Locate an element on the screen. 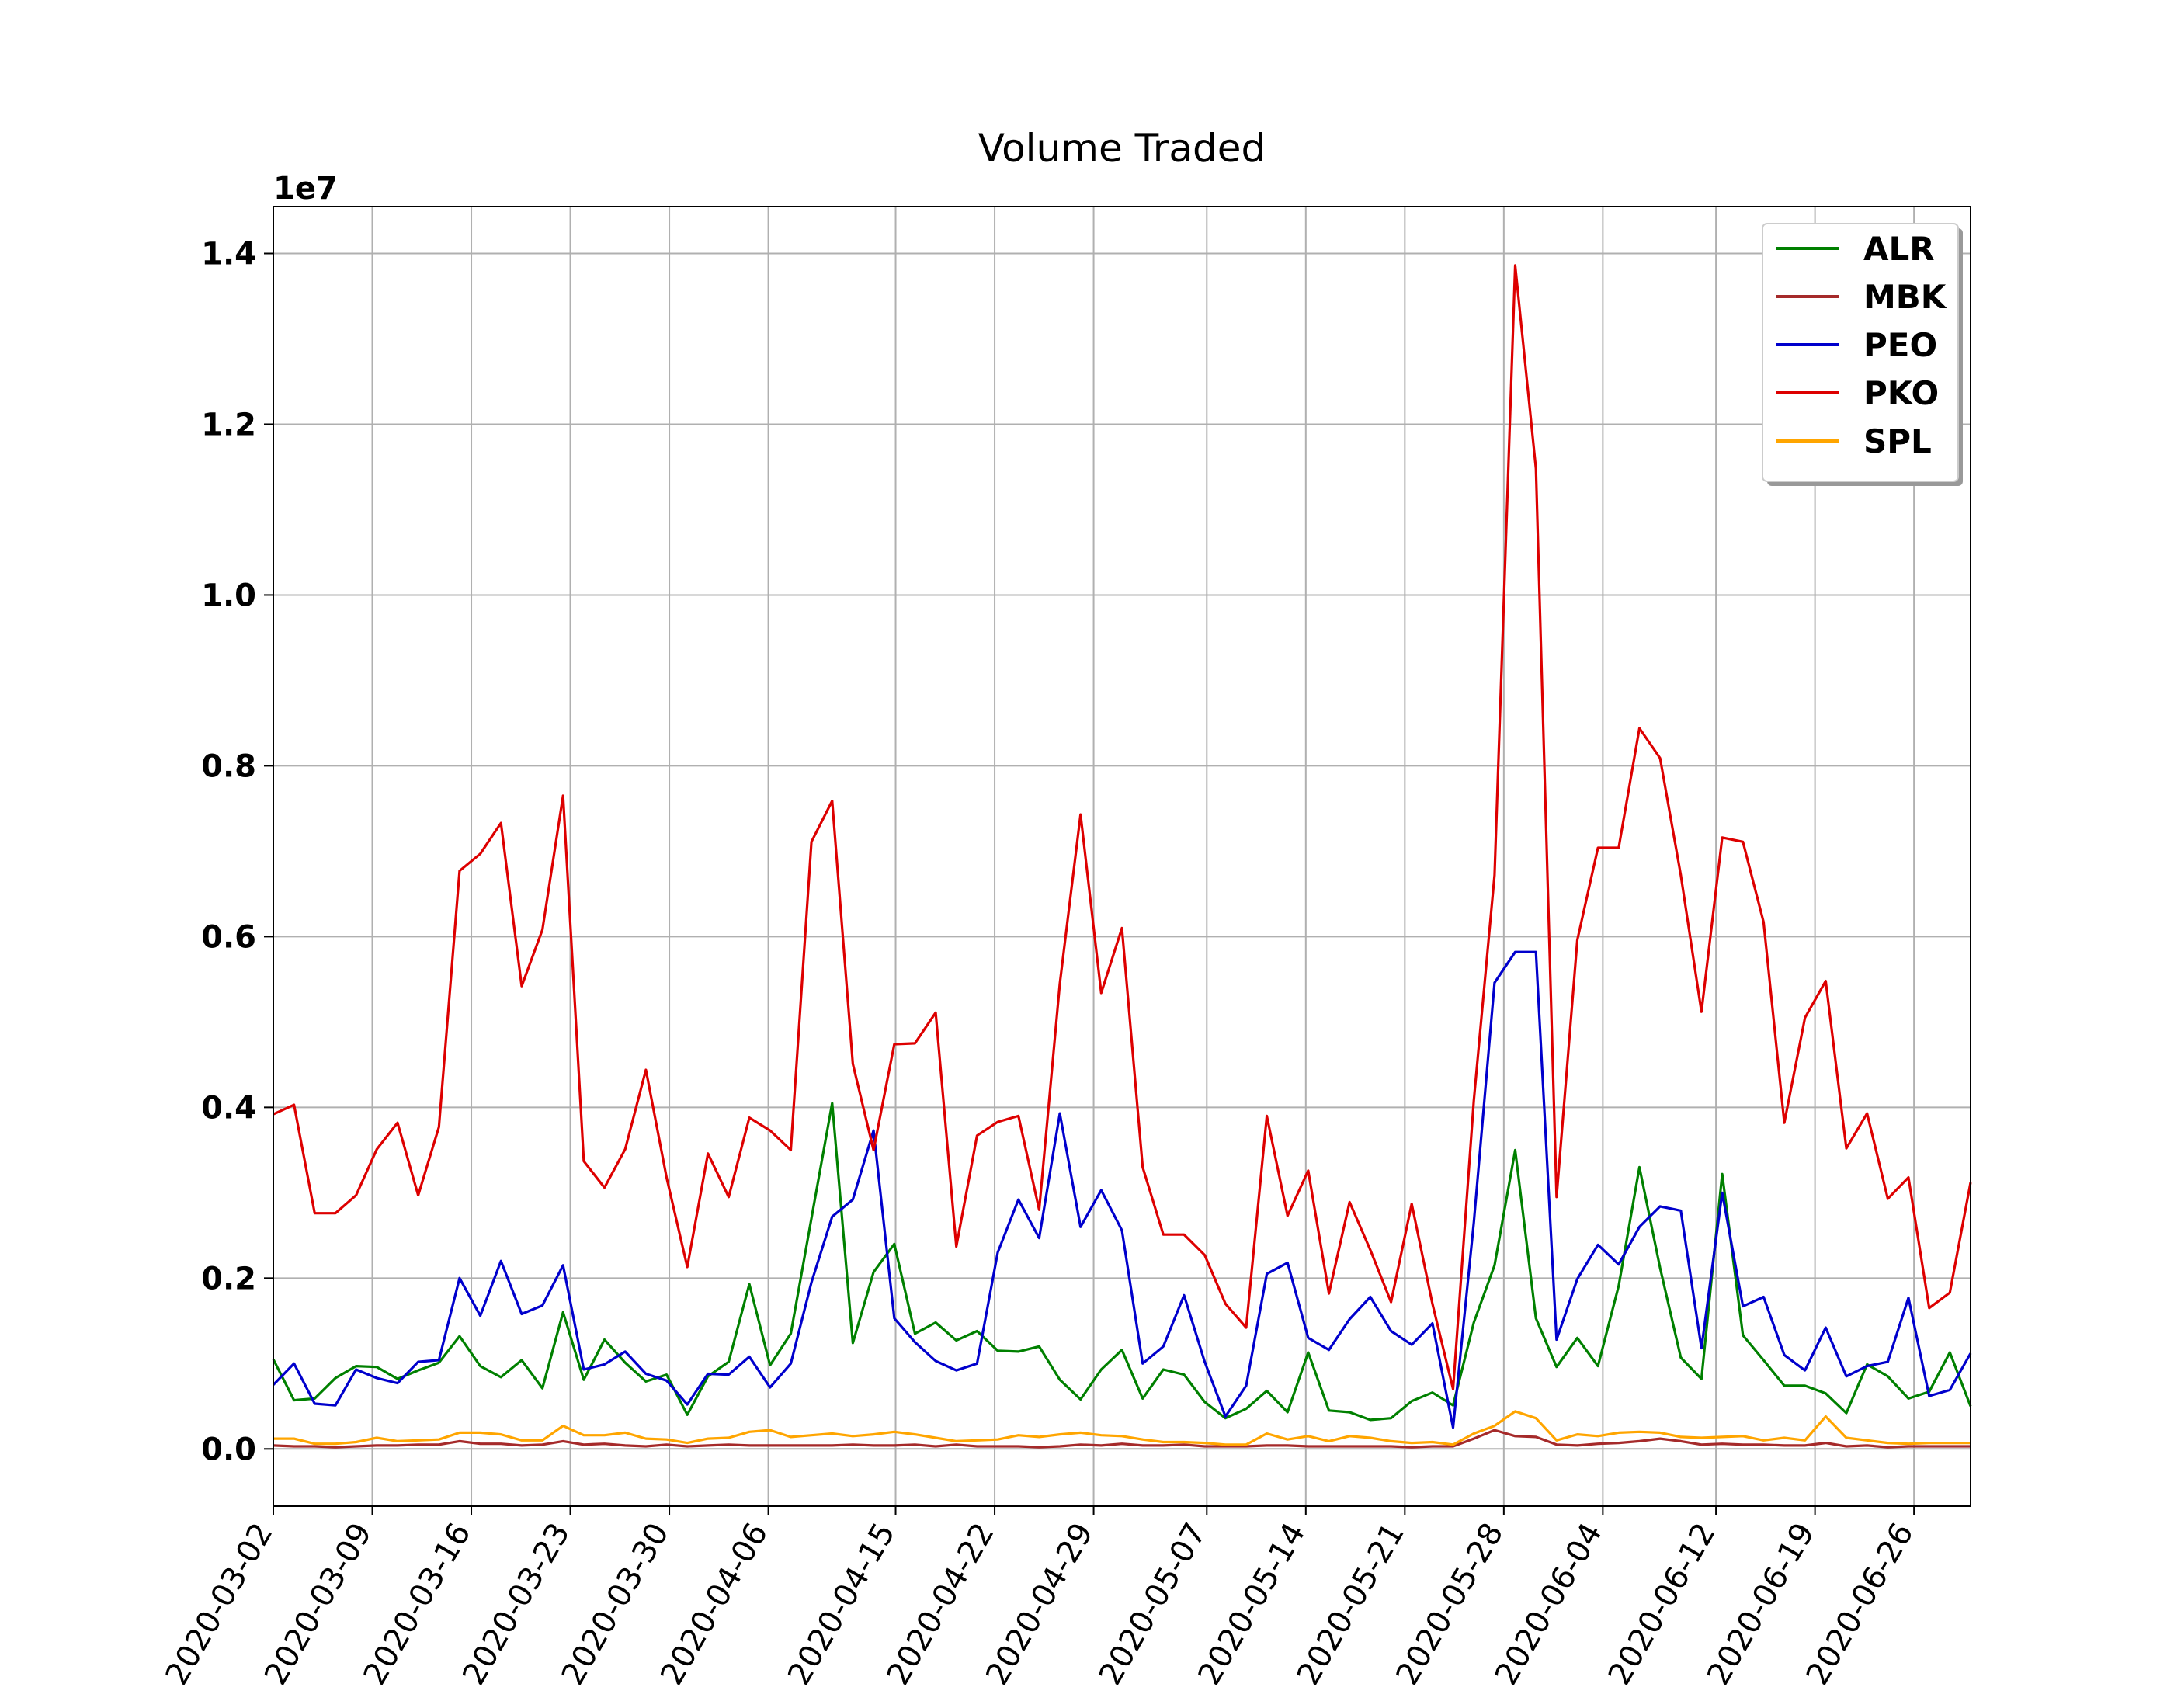 This screenshot has height=1708, width=2174. y-tick-label: 0.4 is located at coordinates (228, 1108).